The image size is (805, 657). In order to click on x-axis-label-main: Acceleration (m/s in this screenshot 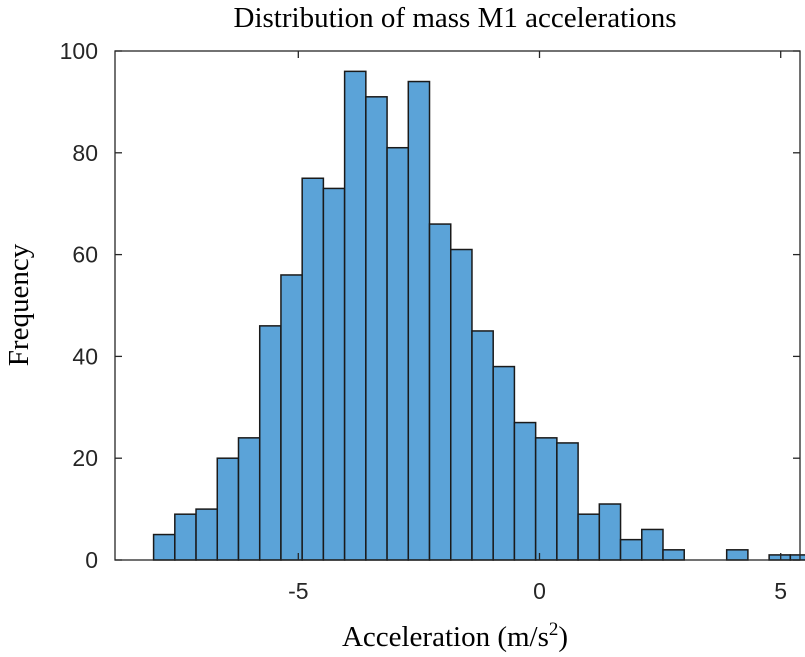, I will do `click(445, 637)`.